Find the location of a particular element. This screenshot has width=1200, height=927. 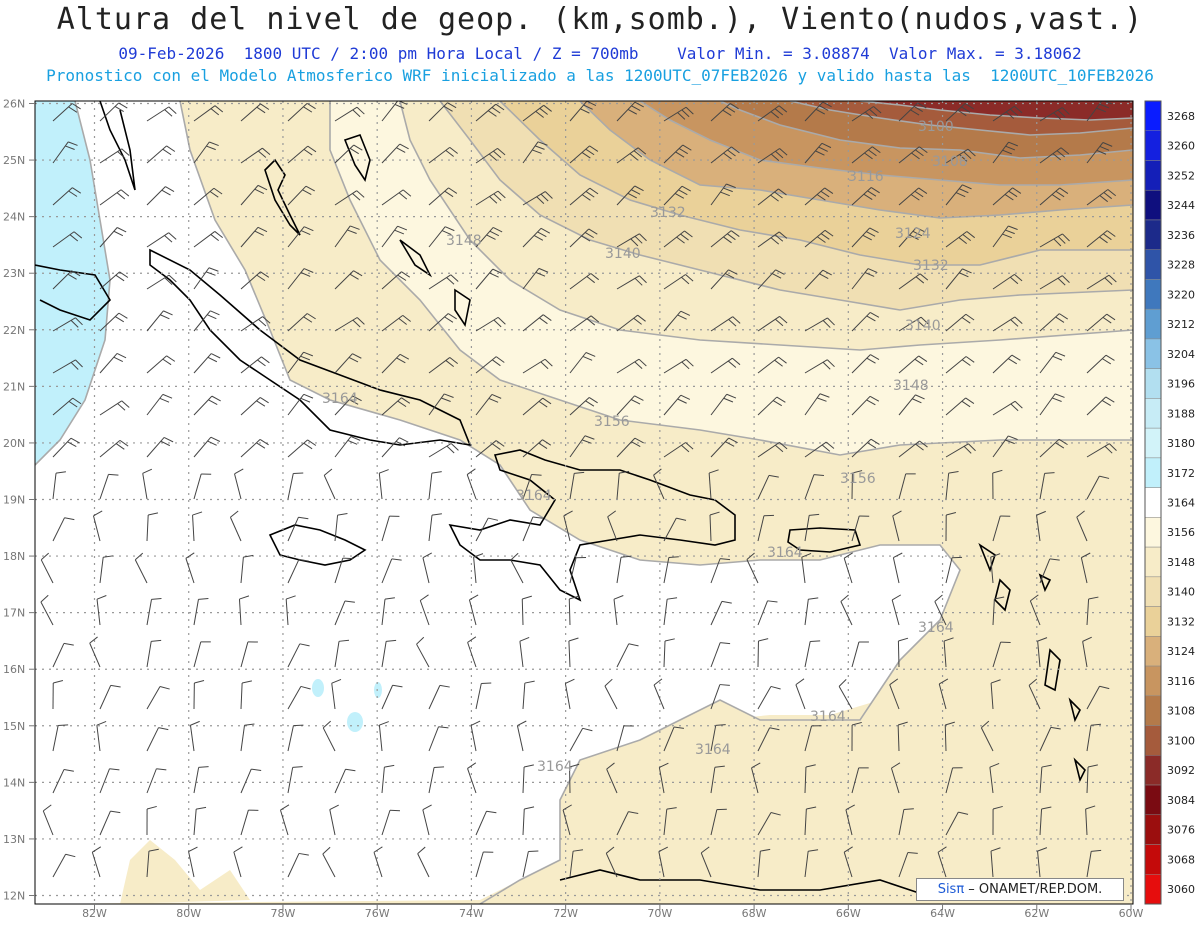

lon-label: 80W is located at coordinates (188, 913).